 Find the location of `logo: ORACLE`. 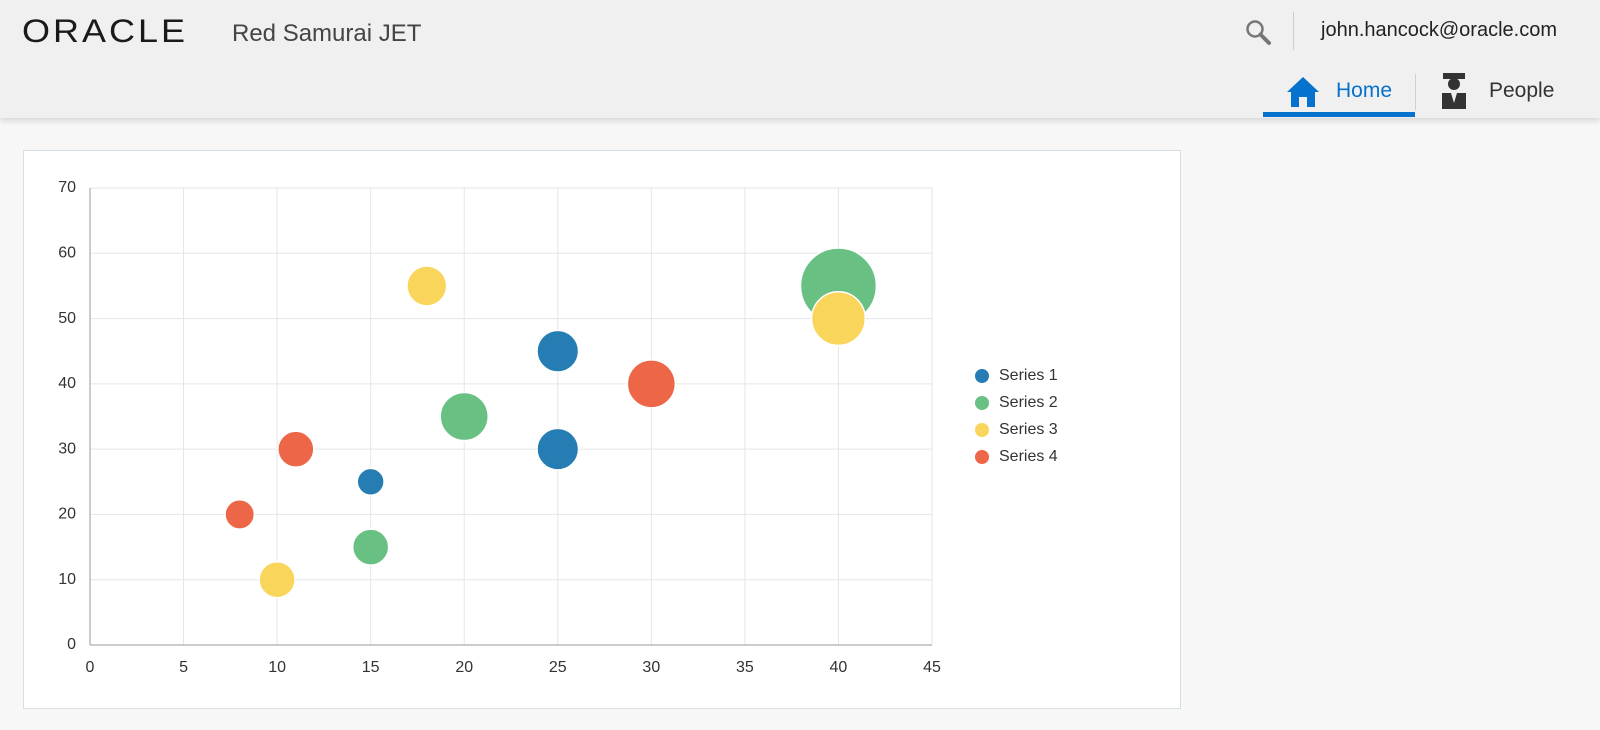

logo: ORACLE is located at coordinates (105, 31).